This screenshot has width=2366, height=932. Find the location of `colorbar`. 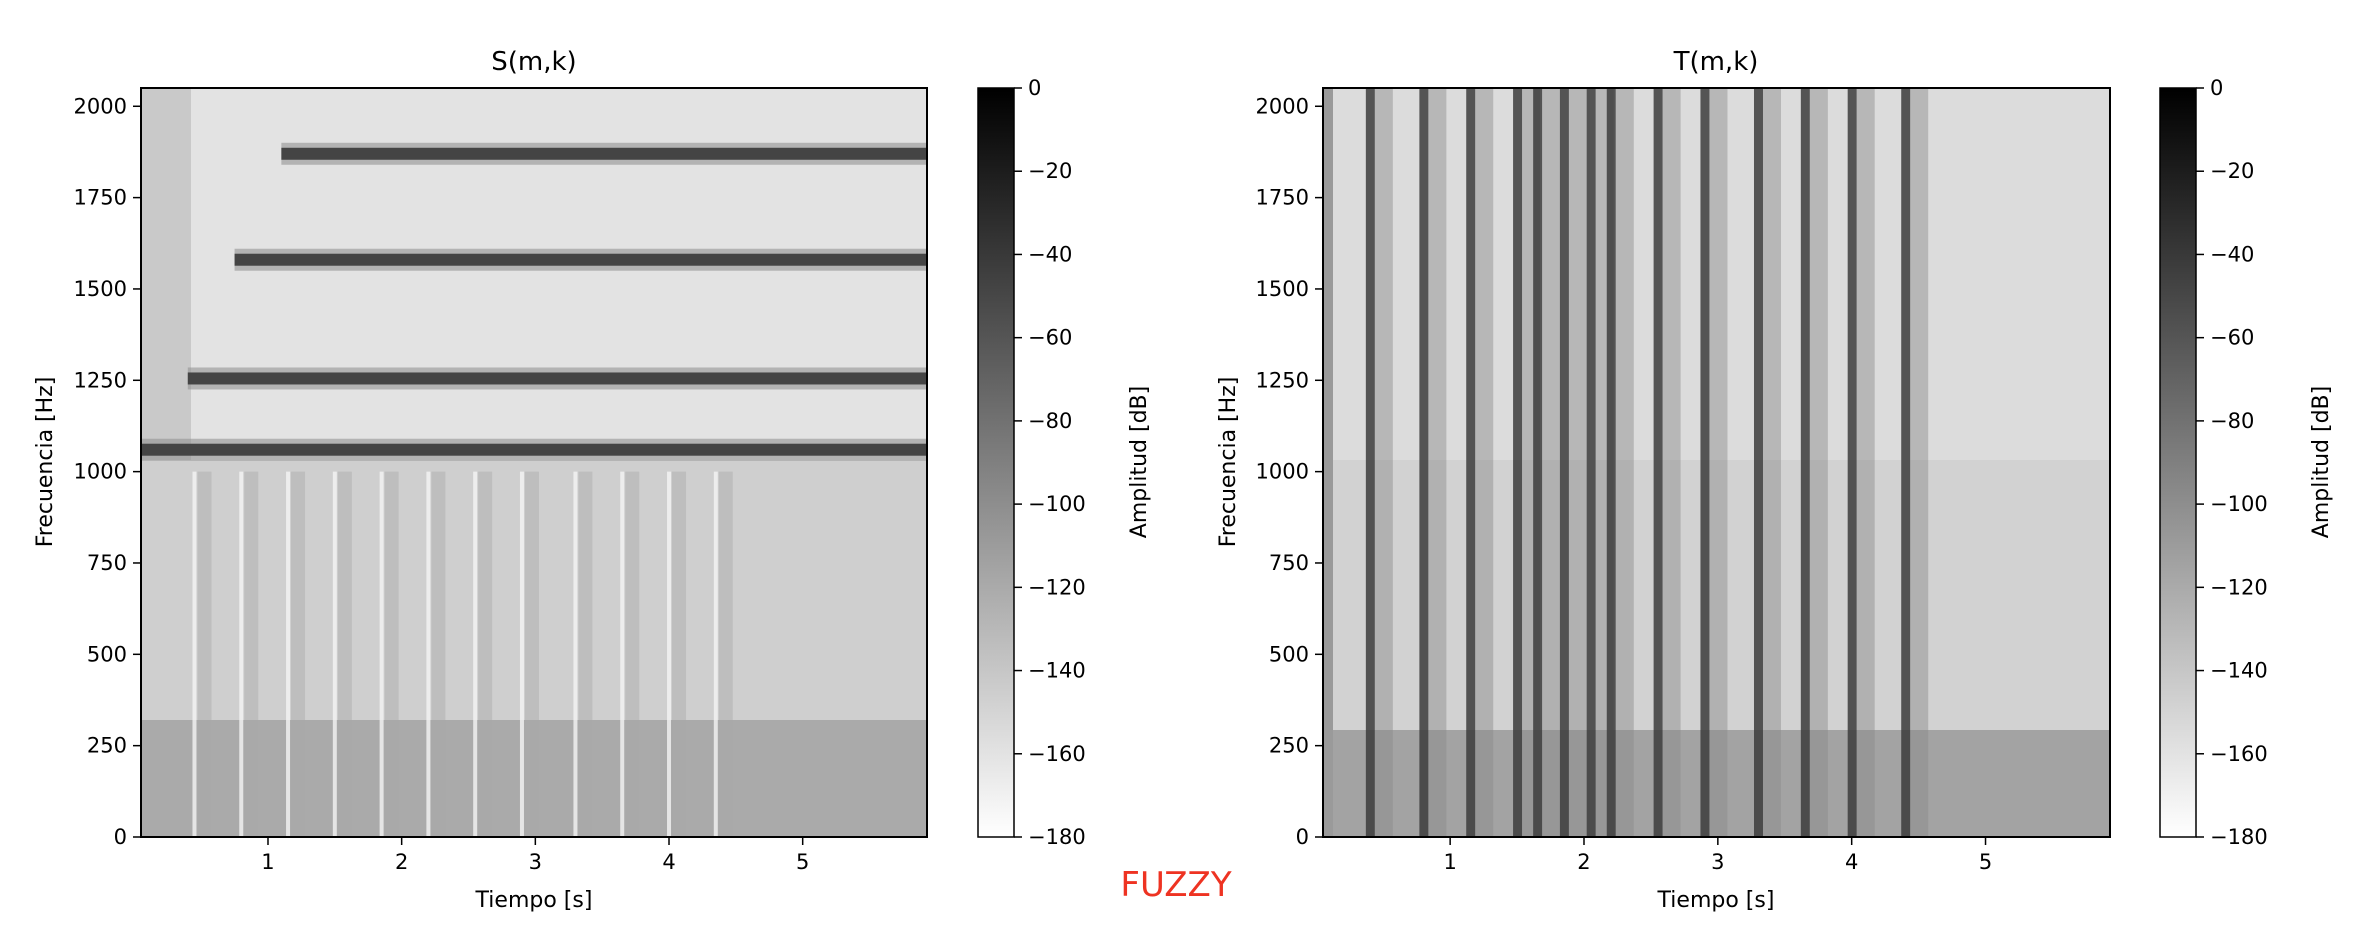

colorbar is located at coordinates (2178, 462).